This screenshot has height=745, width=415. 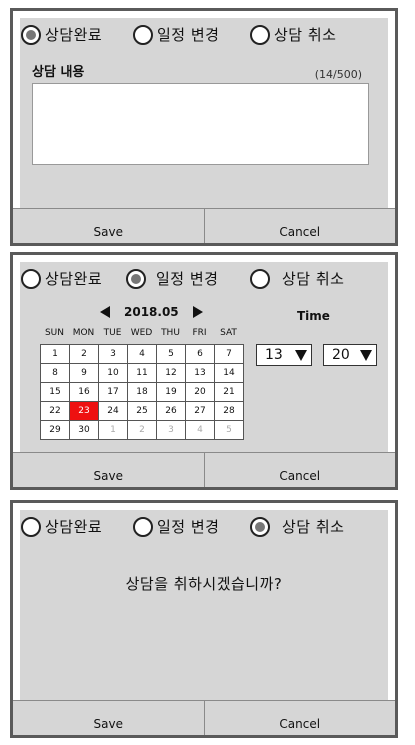 I want to click on calendar-day-next-month: 1, so click(x=113, y=430).